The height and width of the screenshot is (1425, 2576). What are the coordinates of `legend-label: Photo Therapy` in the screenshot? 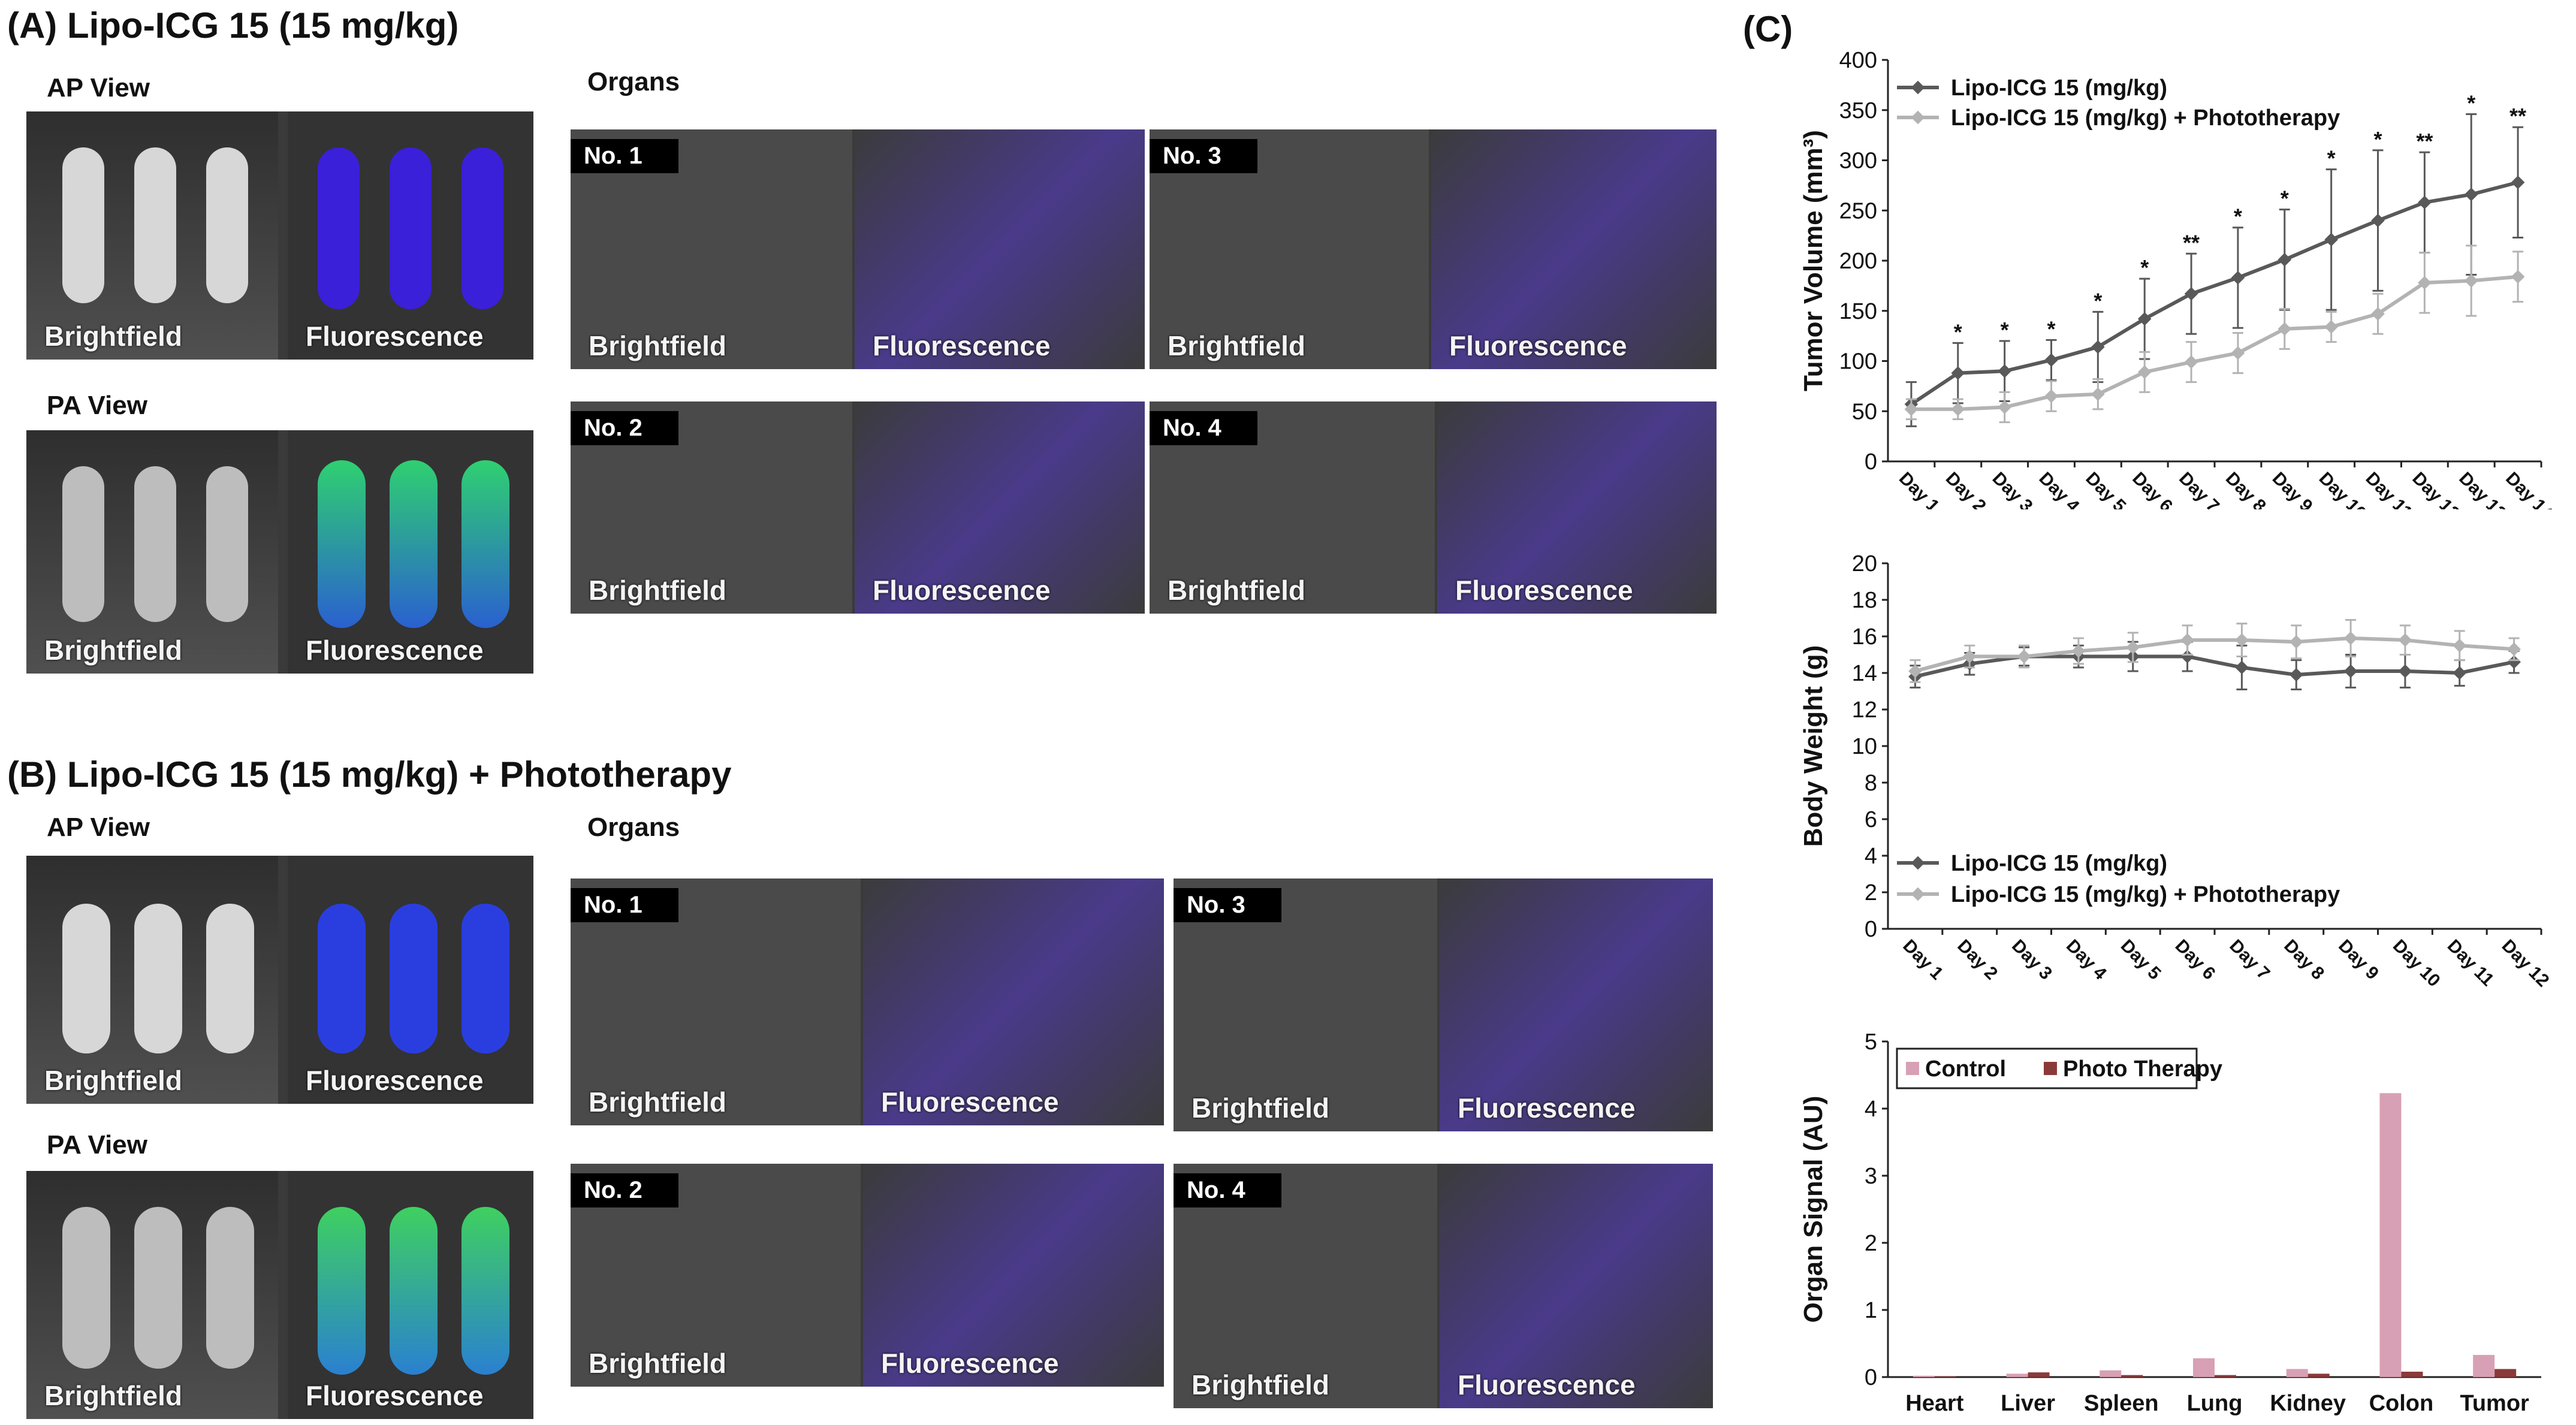 It's located at (2142, 1069).